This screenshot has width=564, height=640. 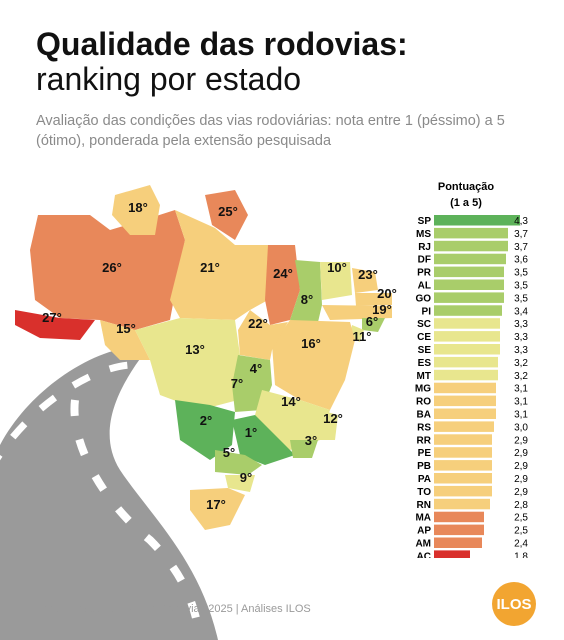 What do you see at coordinates (425, 350) in the screenshot?
I see `bar-category-label: SE` at bounding box center [425, 350].